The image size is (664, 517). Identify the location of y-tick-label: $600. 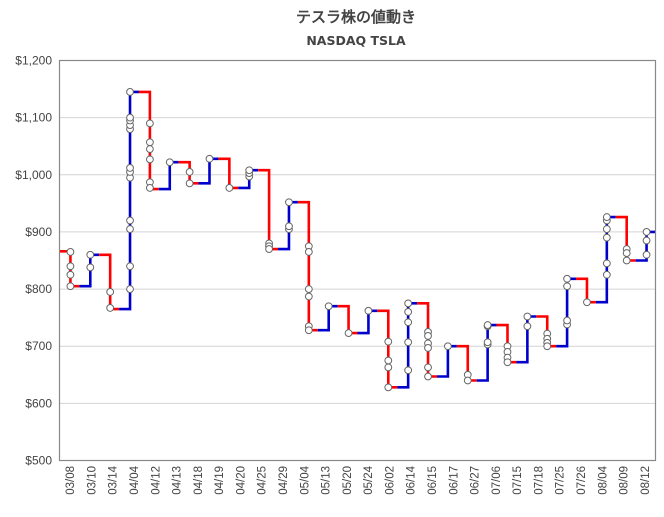
(38, 403).